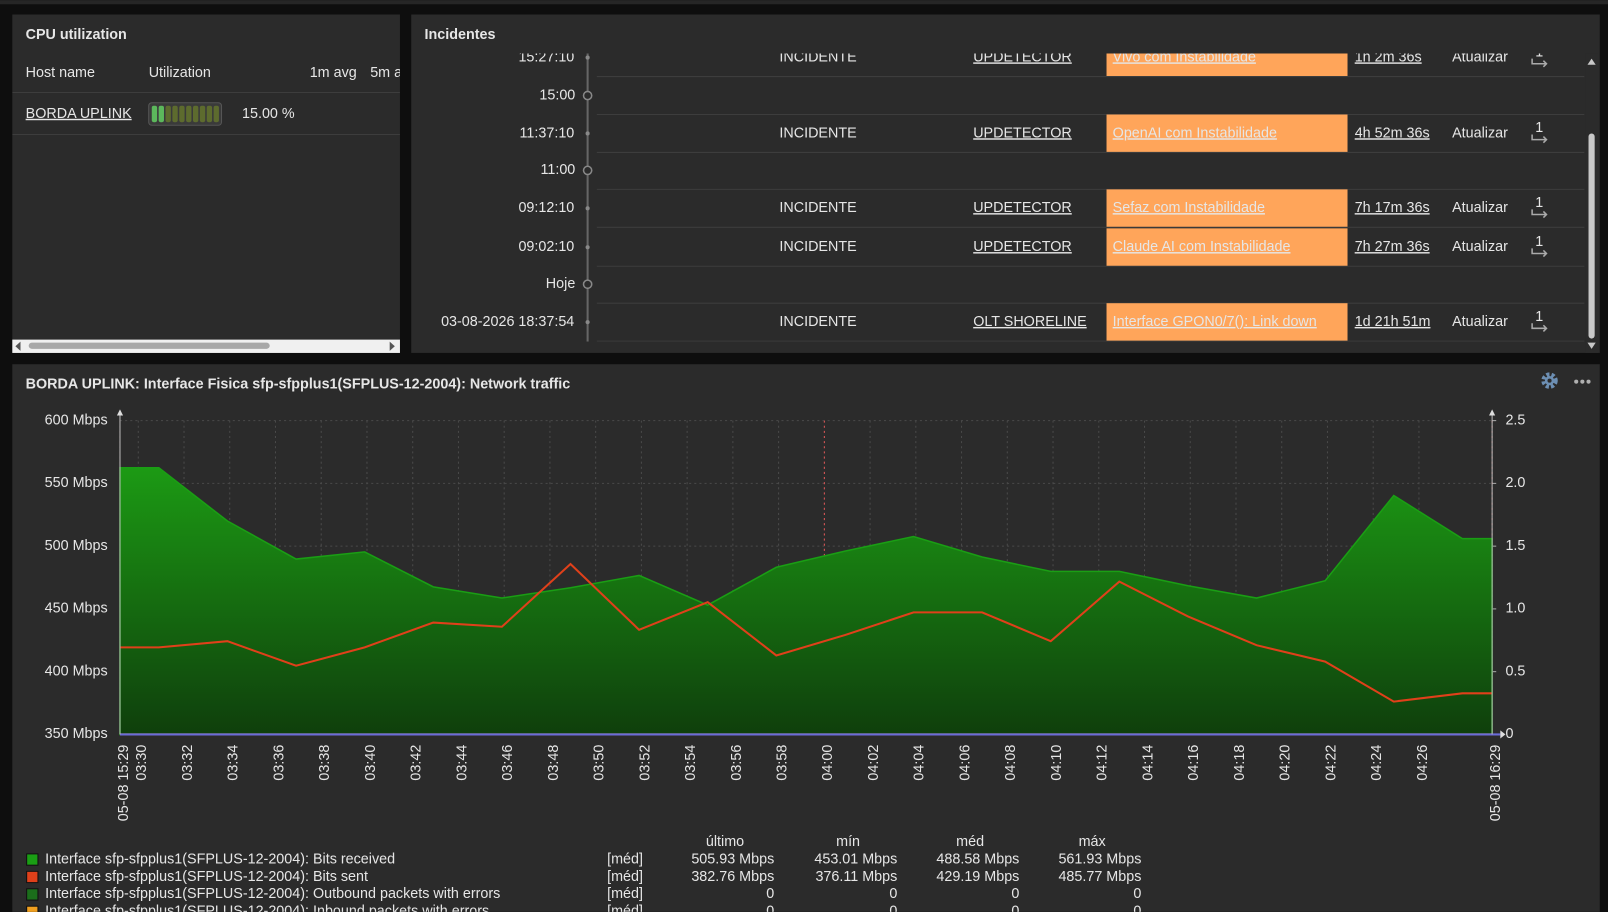 Image resolution: width=1608 pixels, height=912 pixels. I want to click on y2-tick-label: 1.0, so click(1515, 609).